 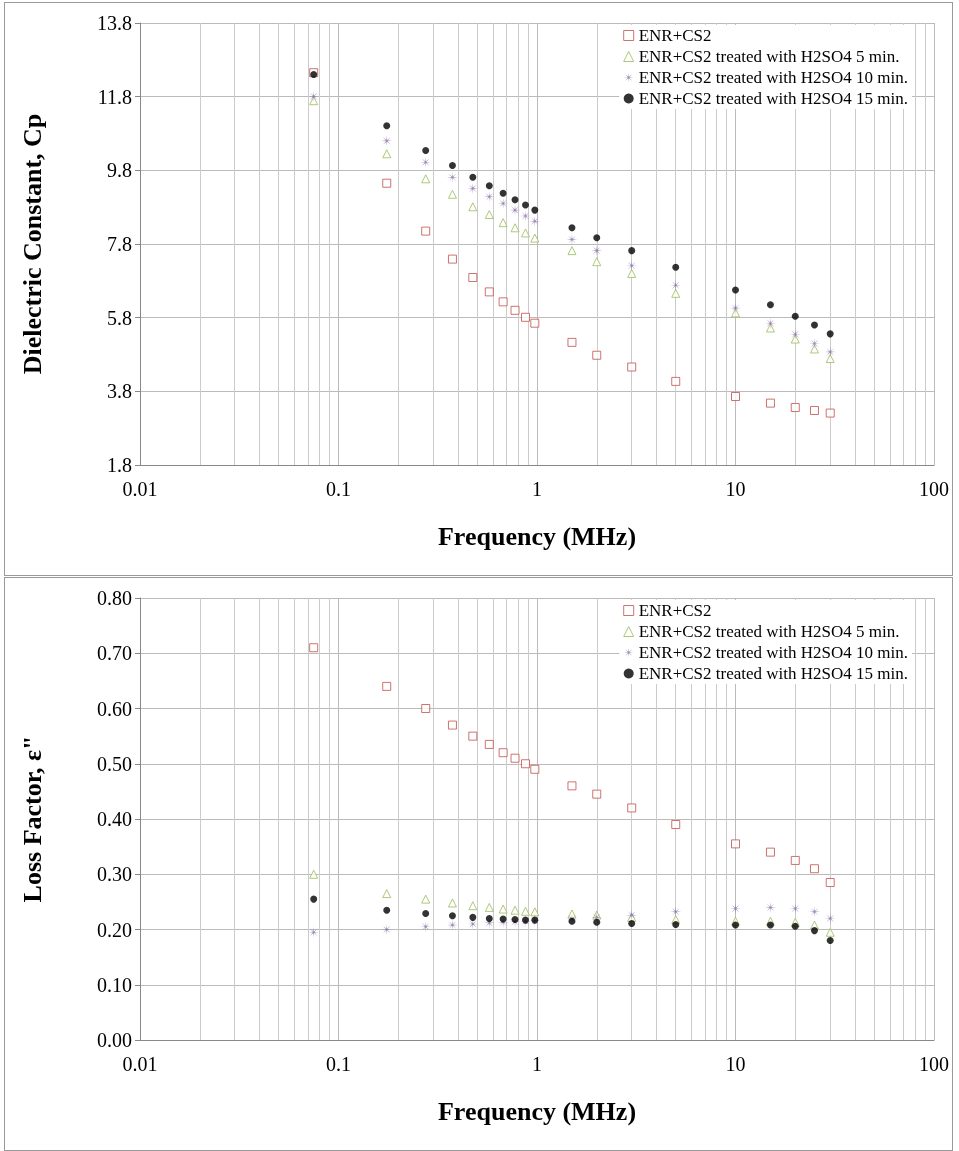 I want to click on y-axis-title: Loss Factor, ε", so click(x=32, y=819).